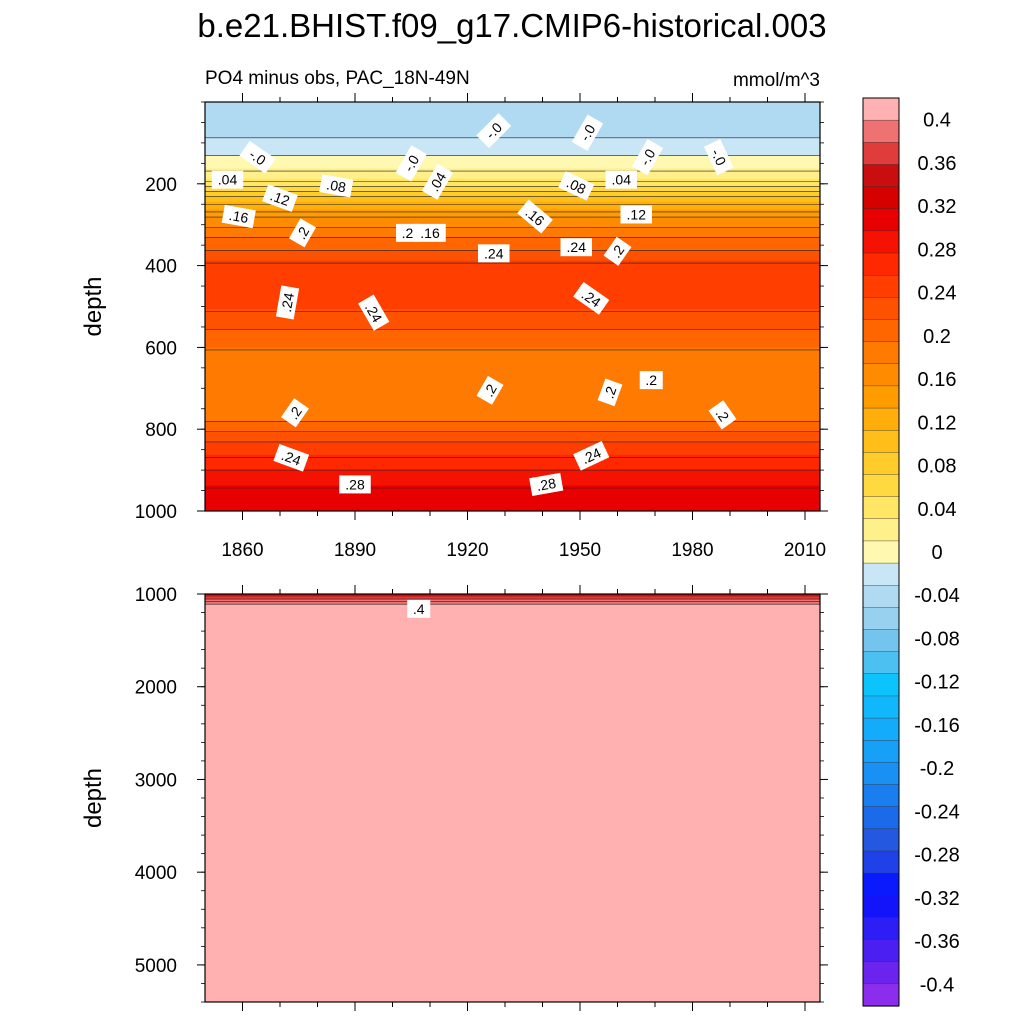 This screenshot has height=1024, width=1024. Describe the element at coordinates (227, 179) in the screenshot. I see `contour-label: .04` at that location.